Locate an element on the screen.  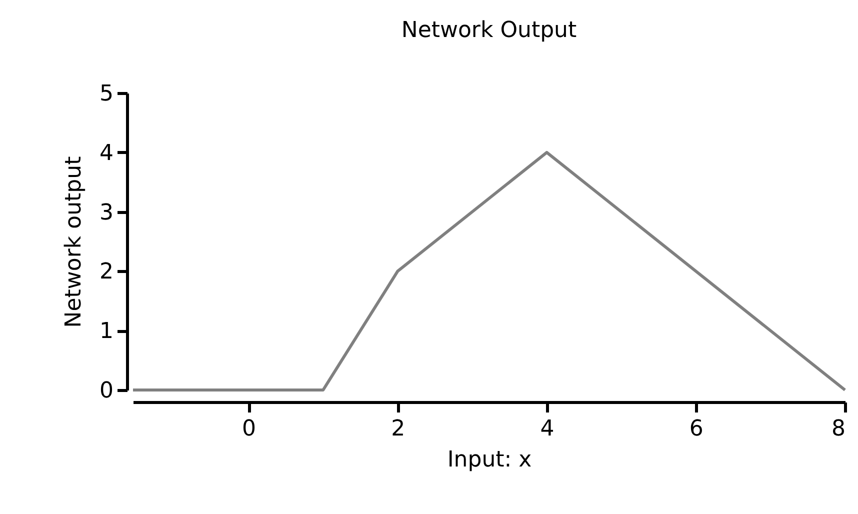
y-axis-title: Network output is located at coordinates (74, 242).